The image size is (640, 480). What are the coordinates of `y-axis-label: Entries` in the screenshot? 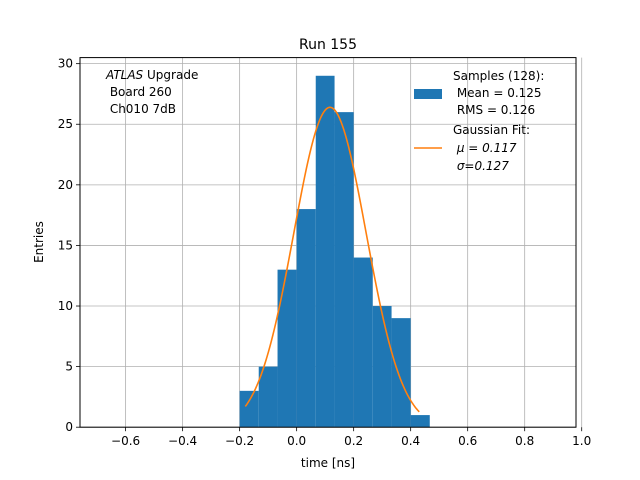 It's located at (39, 242).